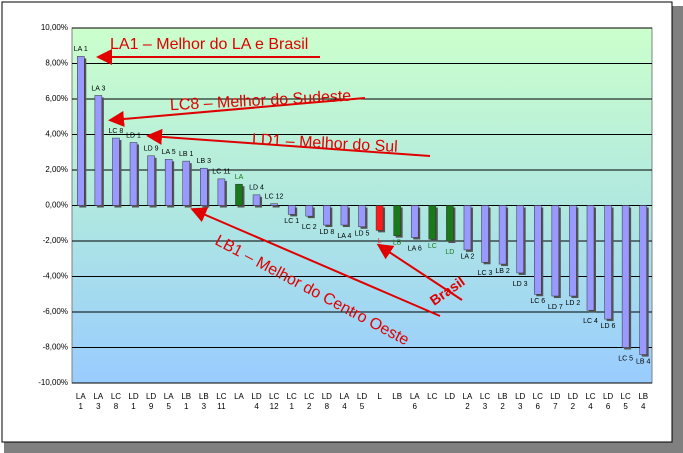 The width and height of the screenshot is (683, 453). Describe the element at coordinates (239, 177) in the screenshot. I see `bar-label: LA` at that location.